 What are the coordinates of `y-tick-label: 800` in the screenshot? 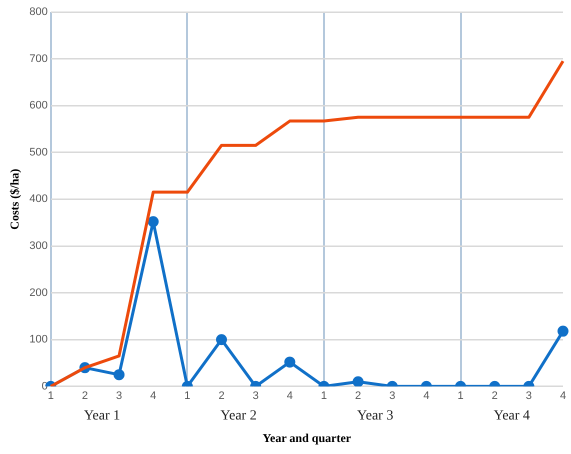 It's located at (38, 12).